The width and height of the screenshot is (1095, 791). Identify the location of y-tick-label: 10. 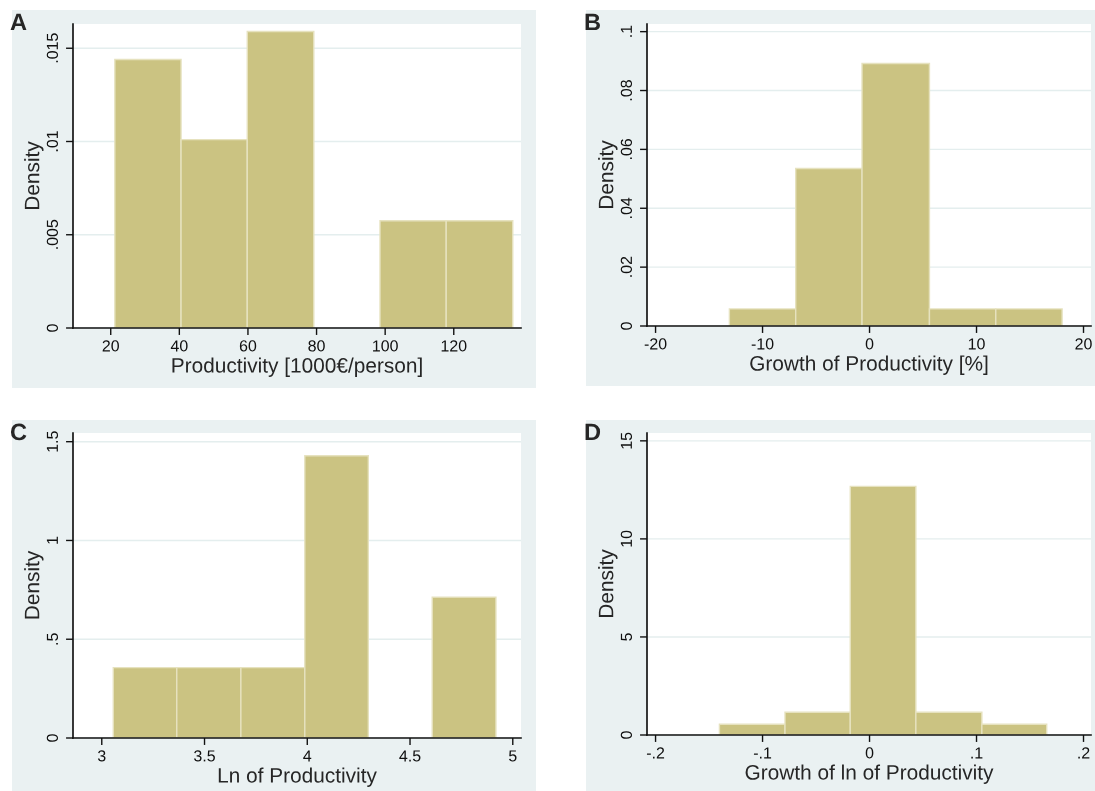
(626, 538).